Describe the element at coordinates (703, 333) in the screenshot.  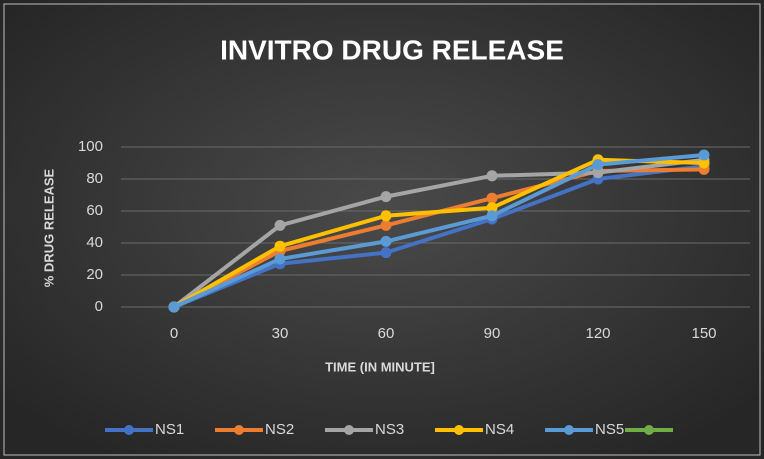
I see `x-tick-label: 150` at that location.